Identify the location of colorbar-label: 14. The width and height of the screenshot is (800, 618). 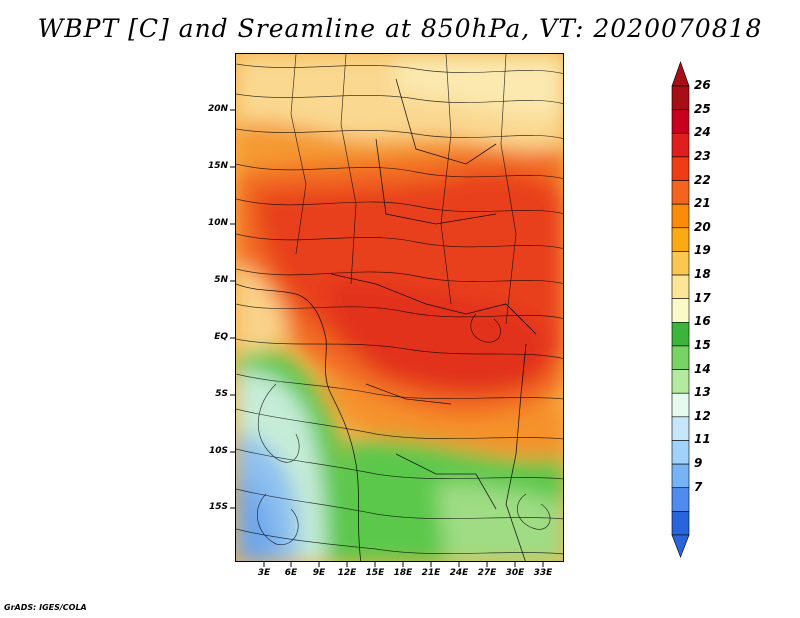
(702, 368).